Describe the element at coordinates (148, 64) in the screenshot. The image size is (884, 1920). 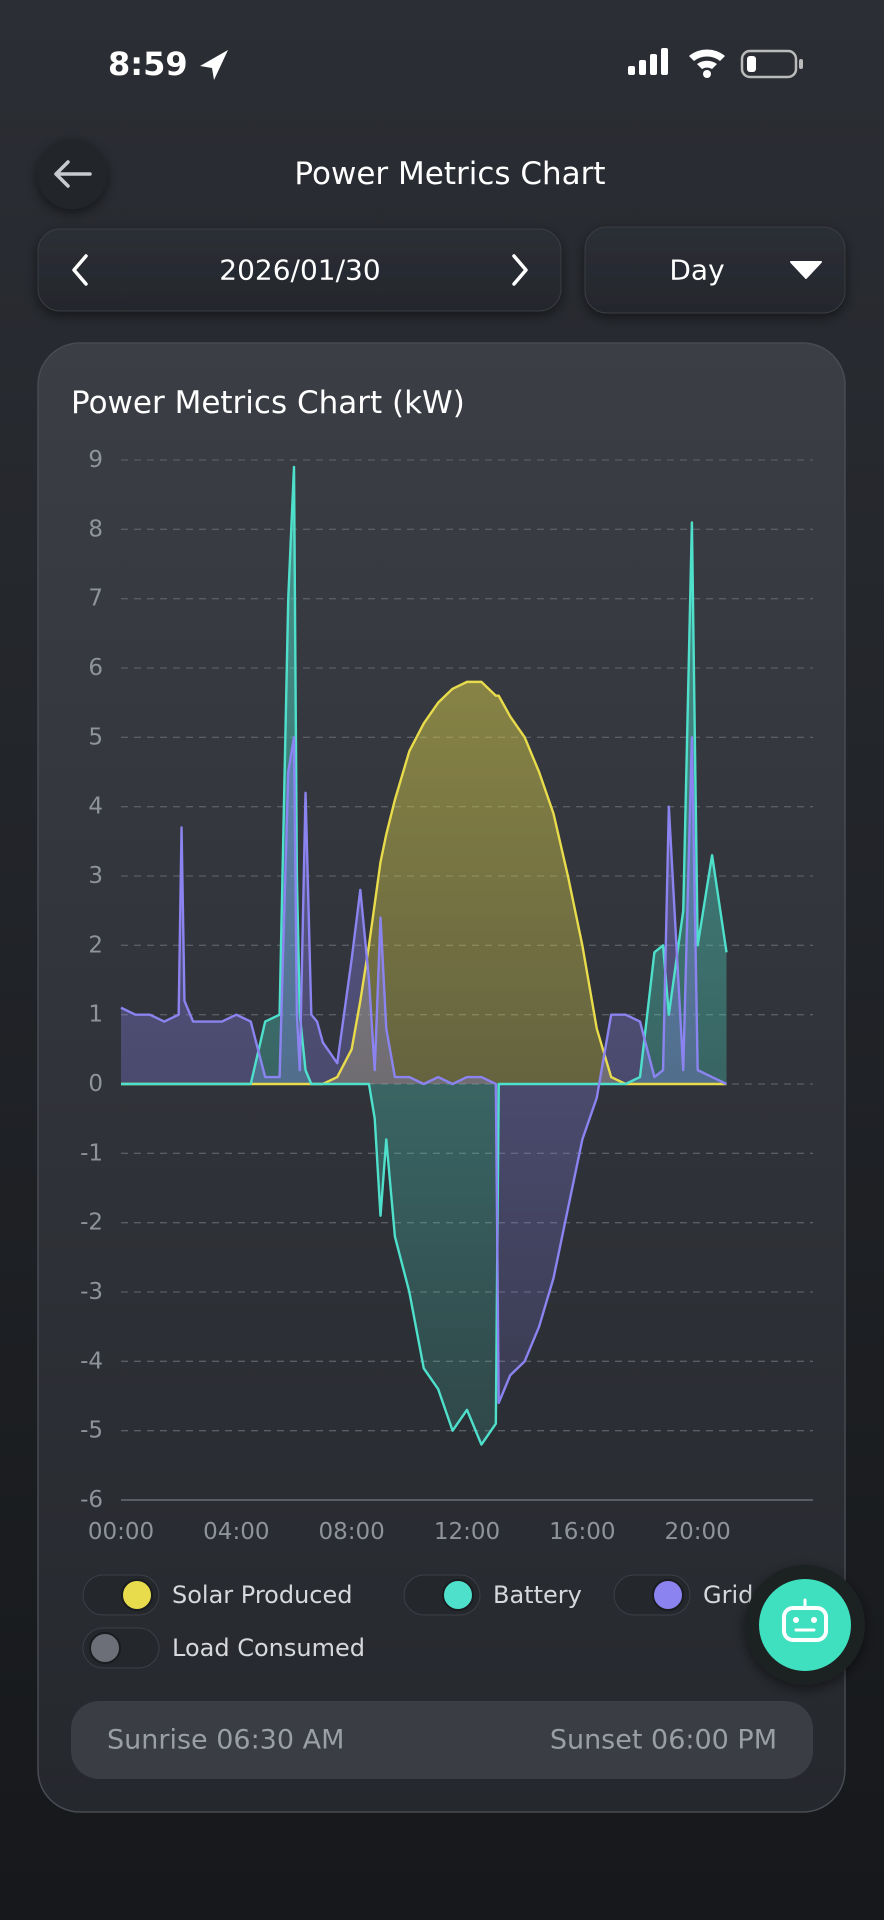
I see `status-time: 8:59` at that location.